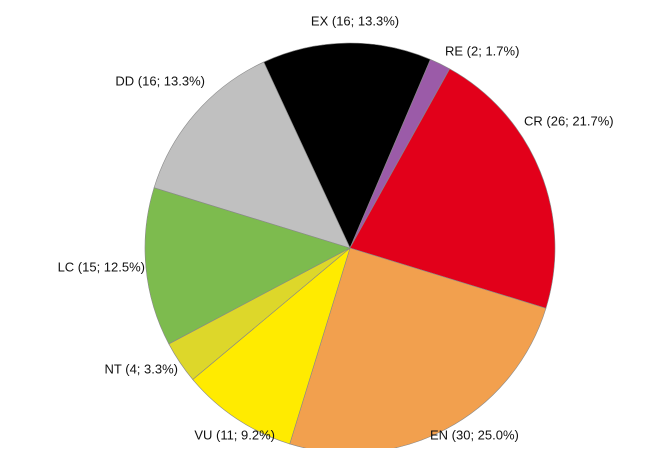 Image resolution: width=656 pixels, height=453 pixels. I want to click on slice-label: NT (4; 3.3%), so click(141, 368).